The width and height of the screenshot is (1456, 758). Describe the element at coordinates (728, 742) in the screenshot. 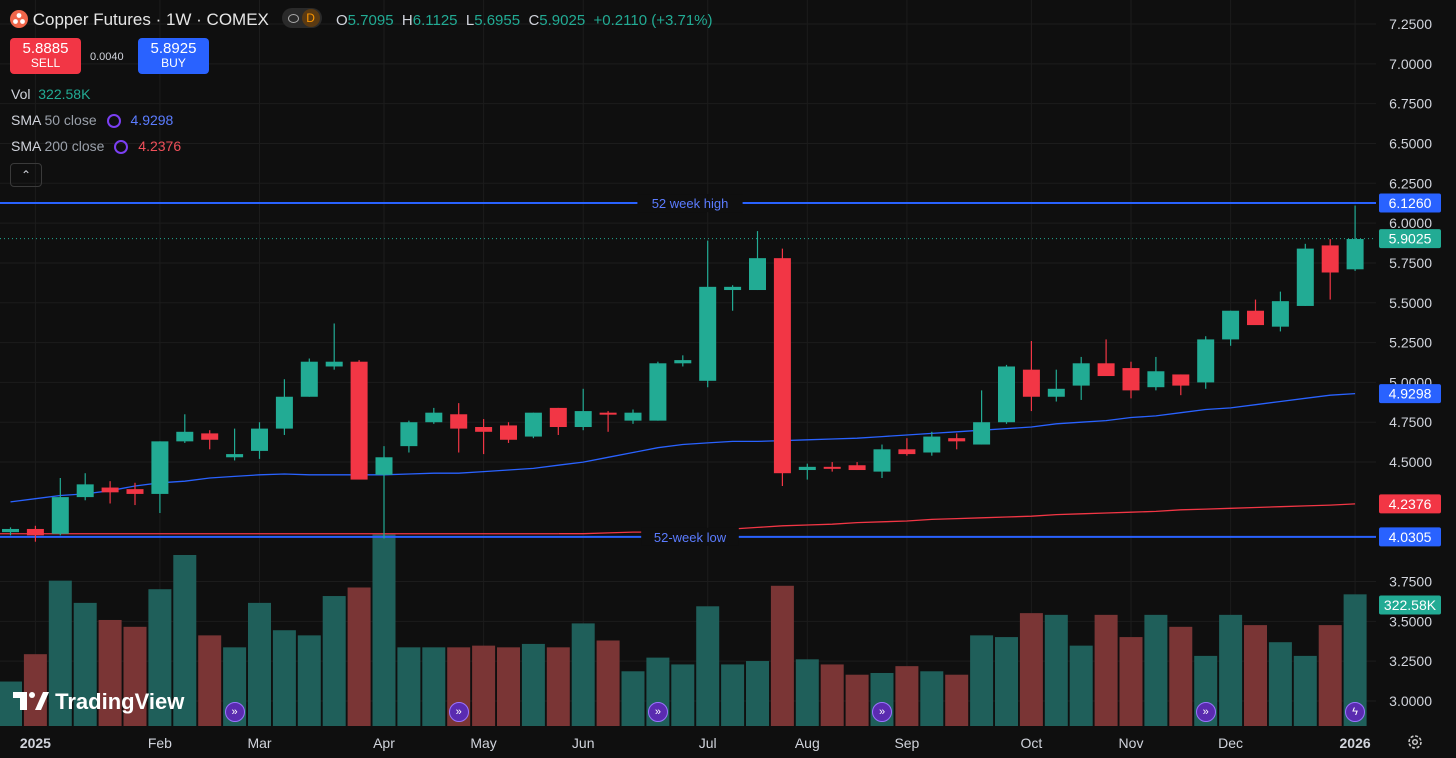

I see `time-axis` at that location.